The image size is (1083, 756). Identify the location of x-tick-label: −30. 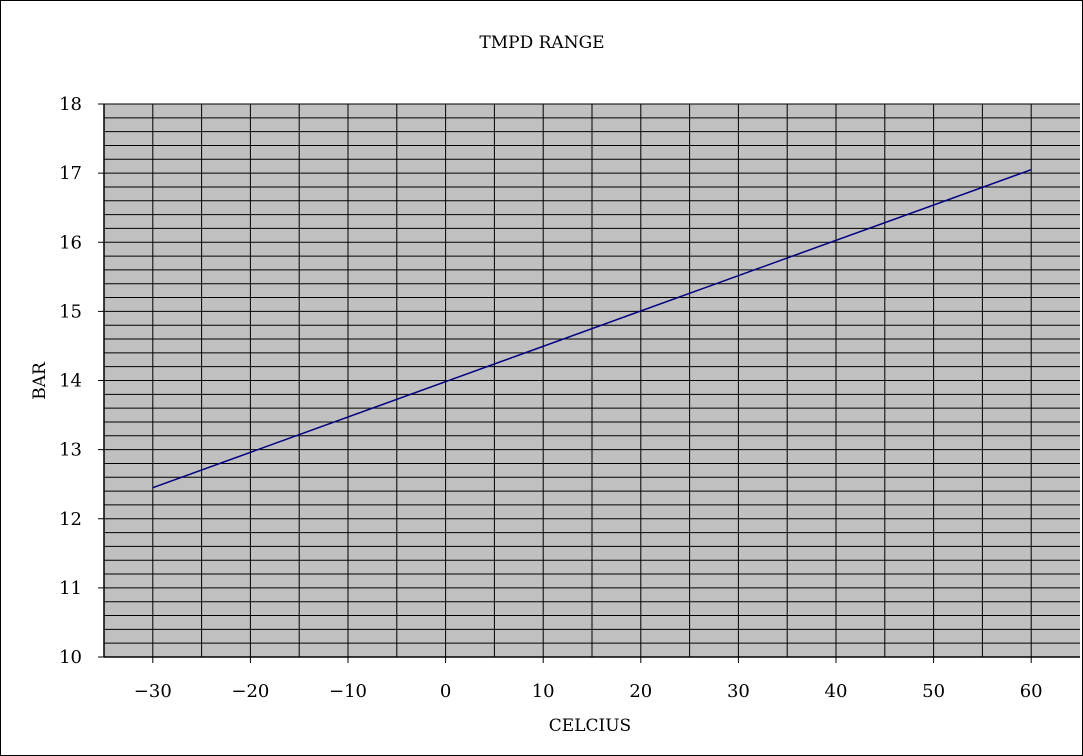
(153, 691).